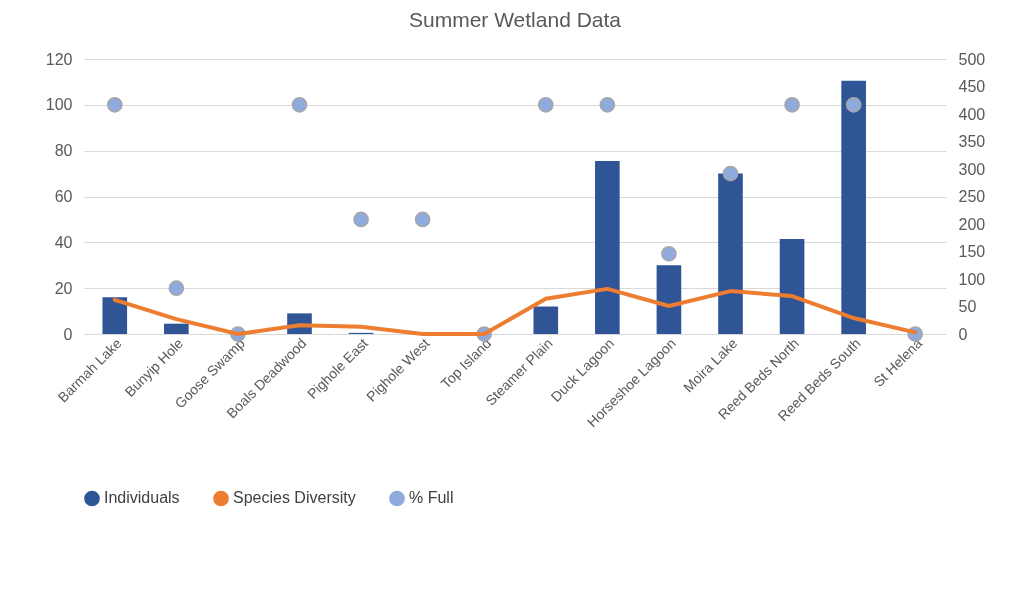 Image resolution: width=1026 pixels, height=594 pixels. What do you see at coordinates (972, 251) in the screenshot?
I see `y2-tick-label: 150` at bounding box center [972, 251].